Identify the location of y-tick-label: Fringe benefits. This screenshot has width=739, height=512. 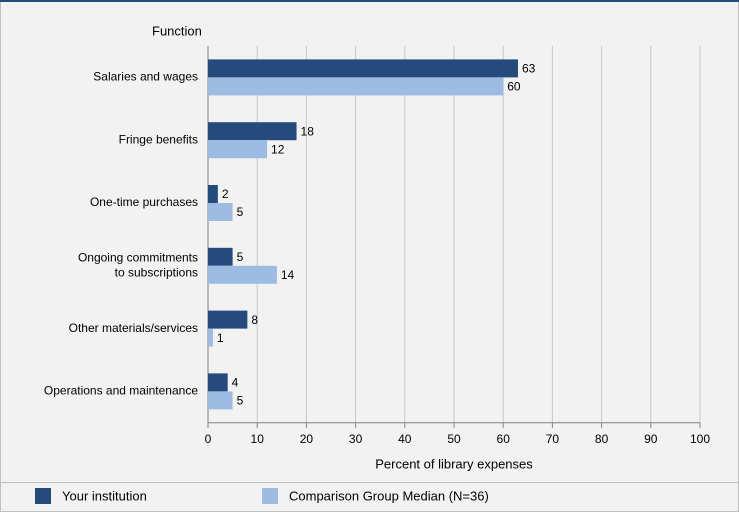
(158, 139).